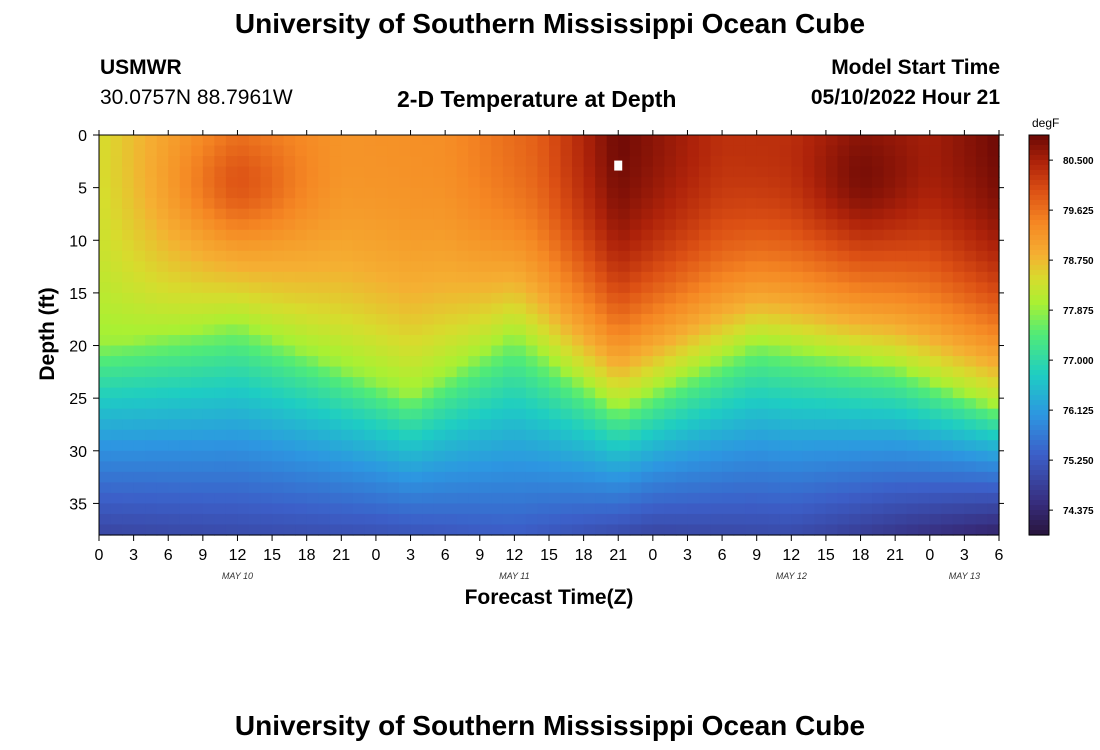  I want to click on x-tick-label: 15, so click(549, 555).